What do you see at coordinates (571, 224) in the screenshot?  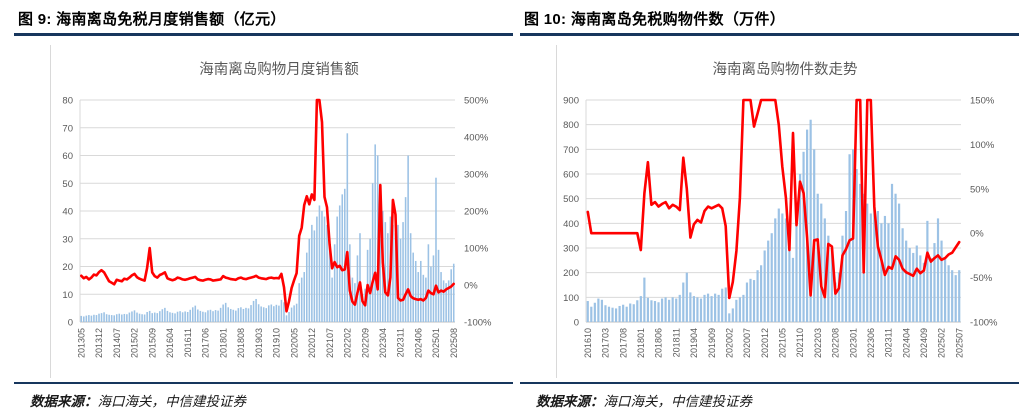 I see `svg-text: 400` at bounding box center [571, 224].